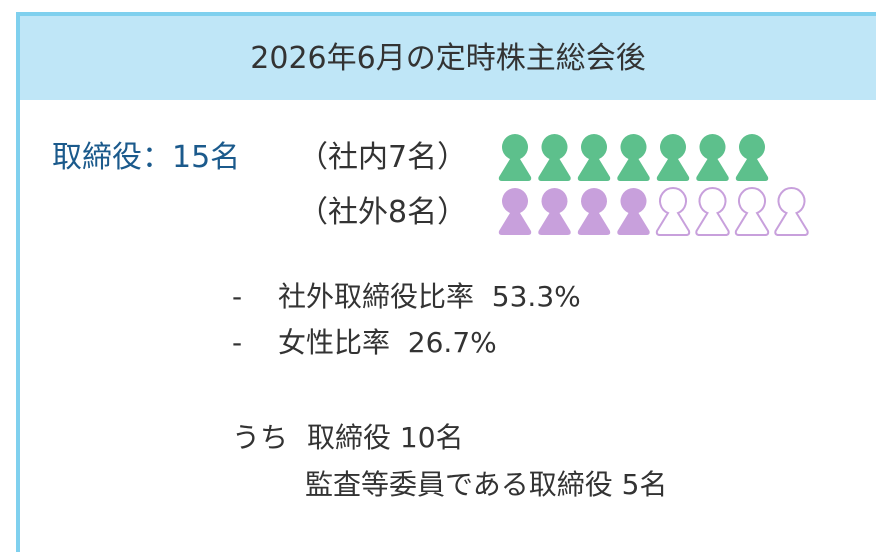 This screenshot has height=552, width=876. Describe the element at coordinates (383, 212) in the screenshot. I see `outside-count: （社外8名）` at that location.